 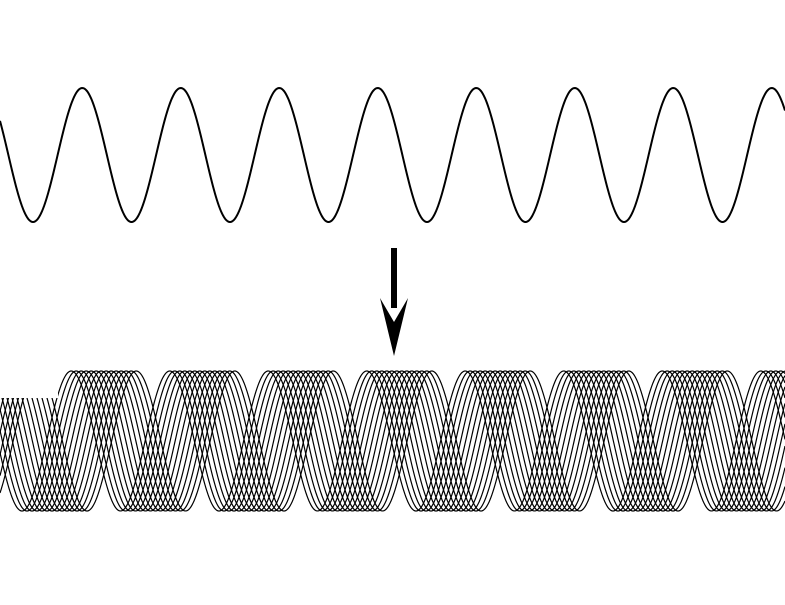 I want to click on arrow-head, so click(x=394, y=327).